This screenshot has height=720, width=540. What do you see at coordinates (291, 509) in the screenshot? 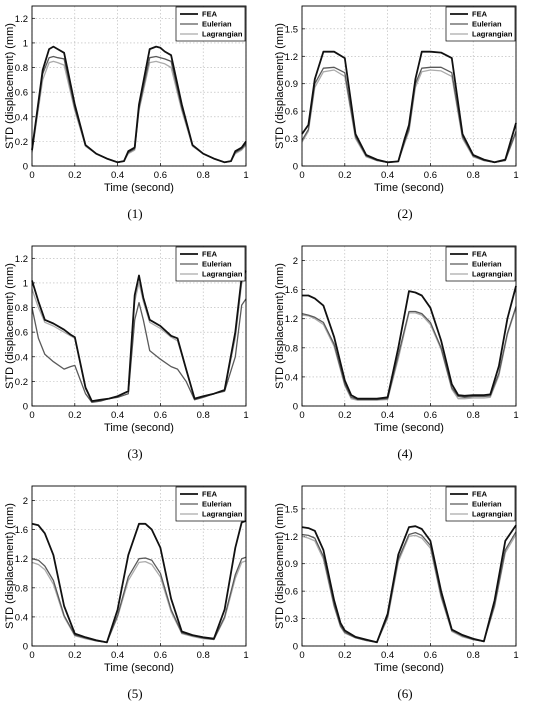
I see `y-tick-label: 1.5` at bounding box center [291, 509].